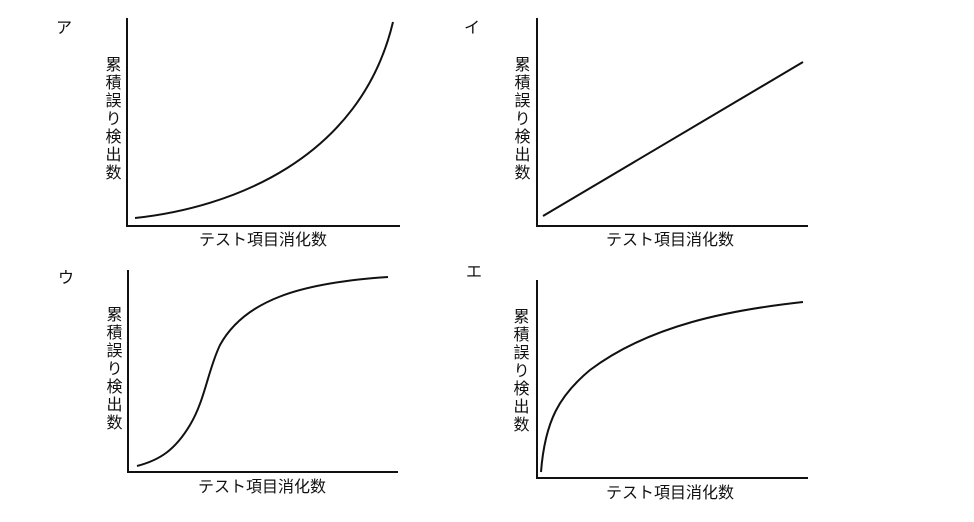 Image resolution: width=974 pixels, height=522 pixels. What do you see at coordinates (66, 277) in the screenshot?
I see `panel-label: ウ` at bounding box center [66, 277].